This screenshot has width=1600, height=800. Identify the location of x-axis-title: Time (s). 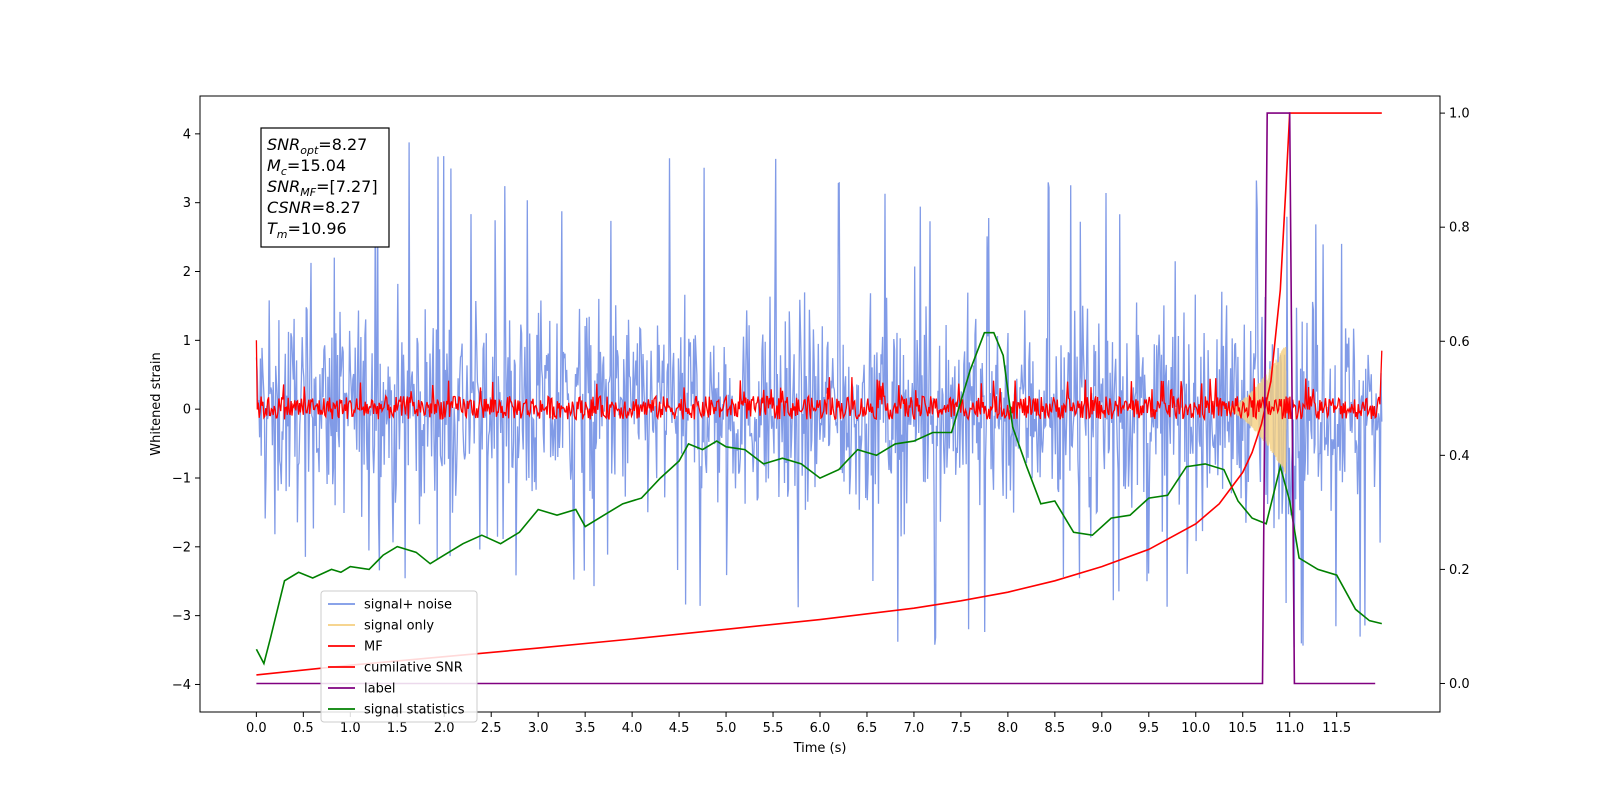
(820, 748).